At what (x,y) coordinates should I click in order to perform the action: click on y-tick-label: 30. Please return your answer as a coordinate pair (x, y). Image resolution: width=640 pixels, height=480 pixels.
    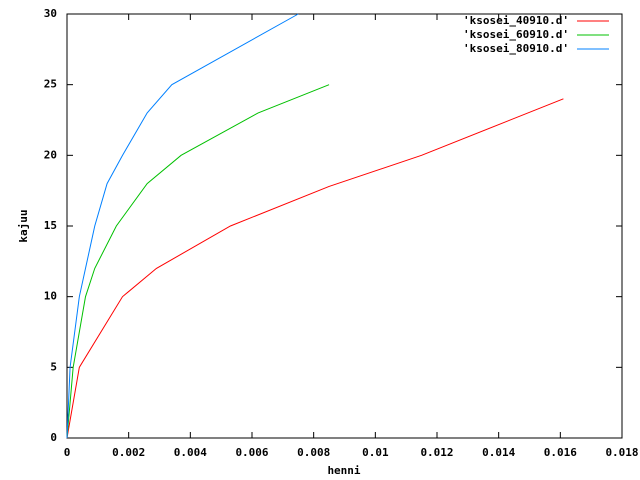
    Looking at the image, I should click on (50, 13).